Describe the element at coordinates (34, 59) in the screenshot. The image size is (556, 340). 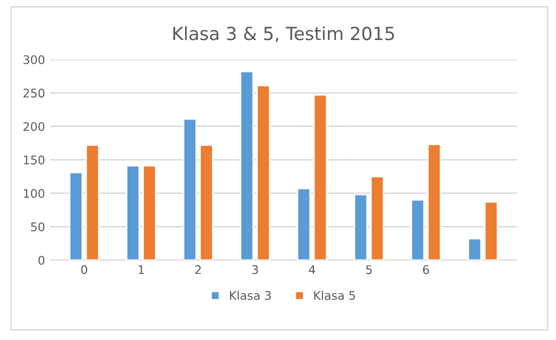
I see `y-tick-label: 300` at that location.